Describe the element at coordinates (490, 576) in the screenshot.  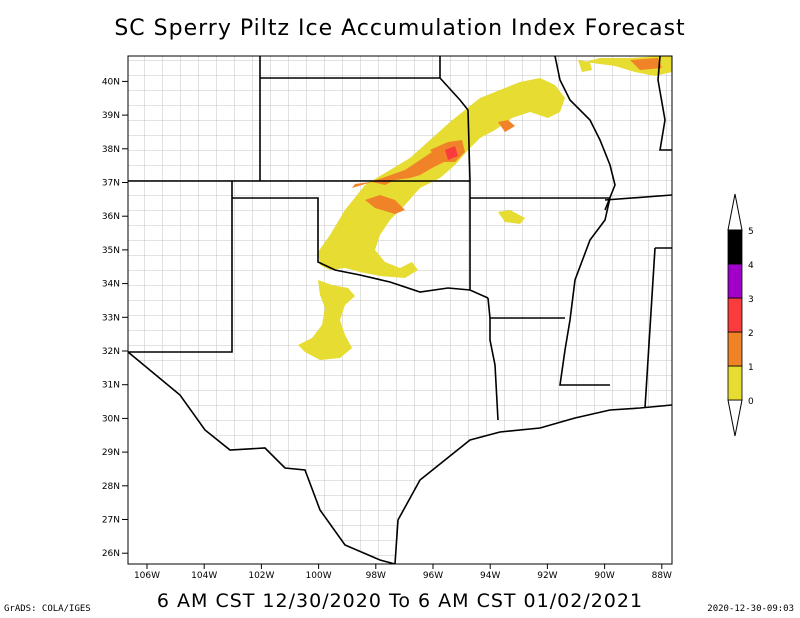
I see `lon-tick-label: 94W` at that location.